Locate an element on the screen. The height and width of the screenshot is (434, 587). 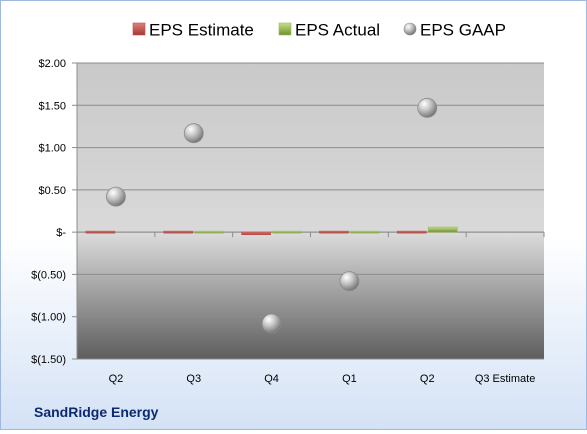
legend-item: EPS GAAP is located at coordinates (454, 30).